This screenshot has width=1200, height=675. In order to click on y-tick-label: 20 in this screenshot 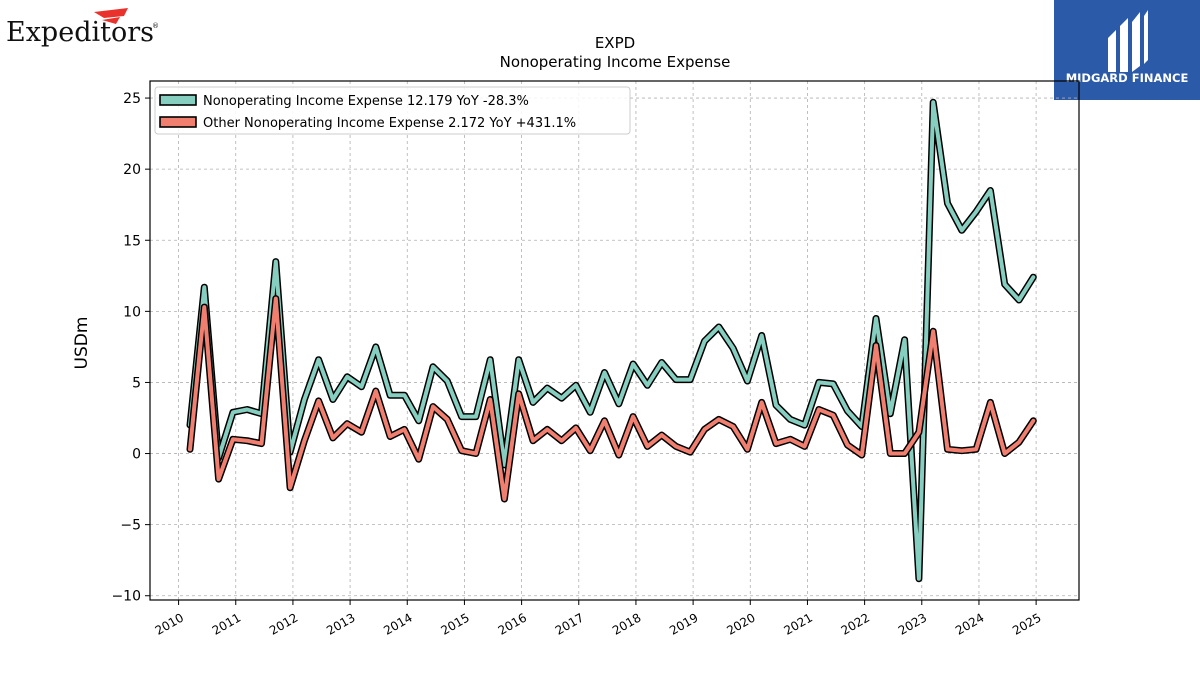, I will do `click(132, 170)`.